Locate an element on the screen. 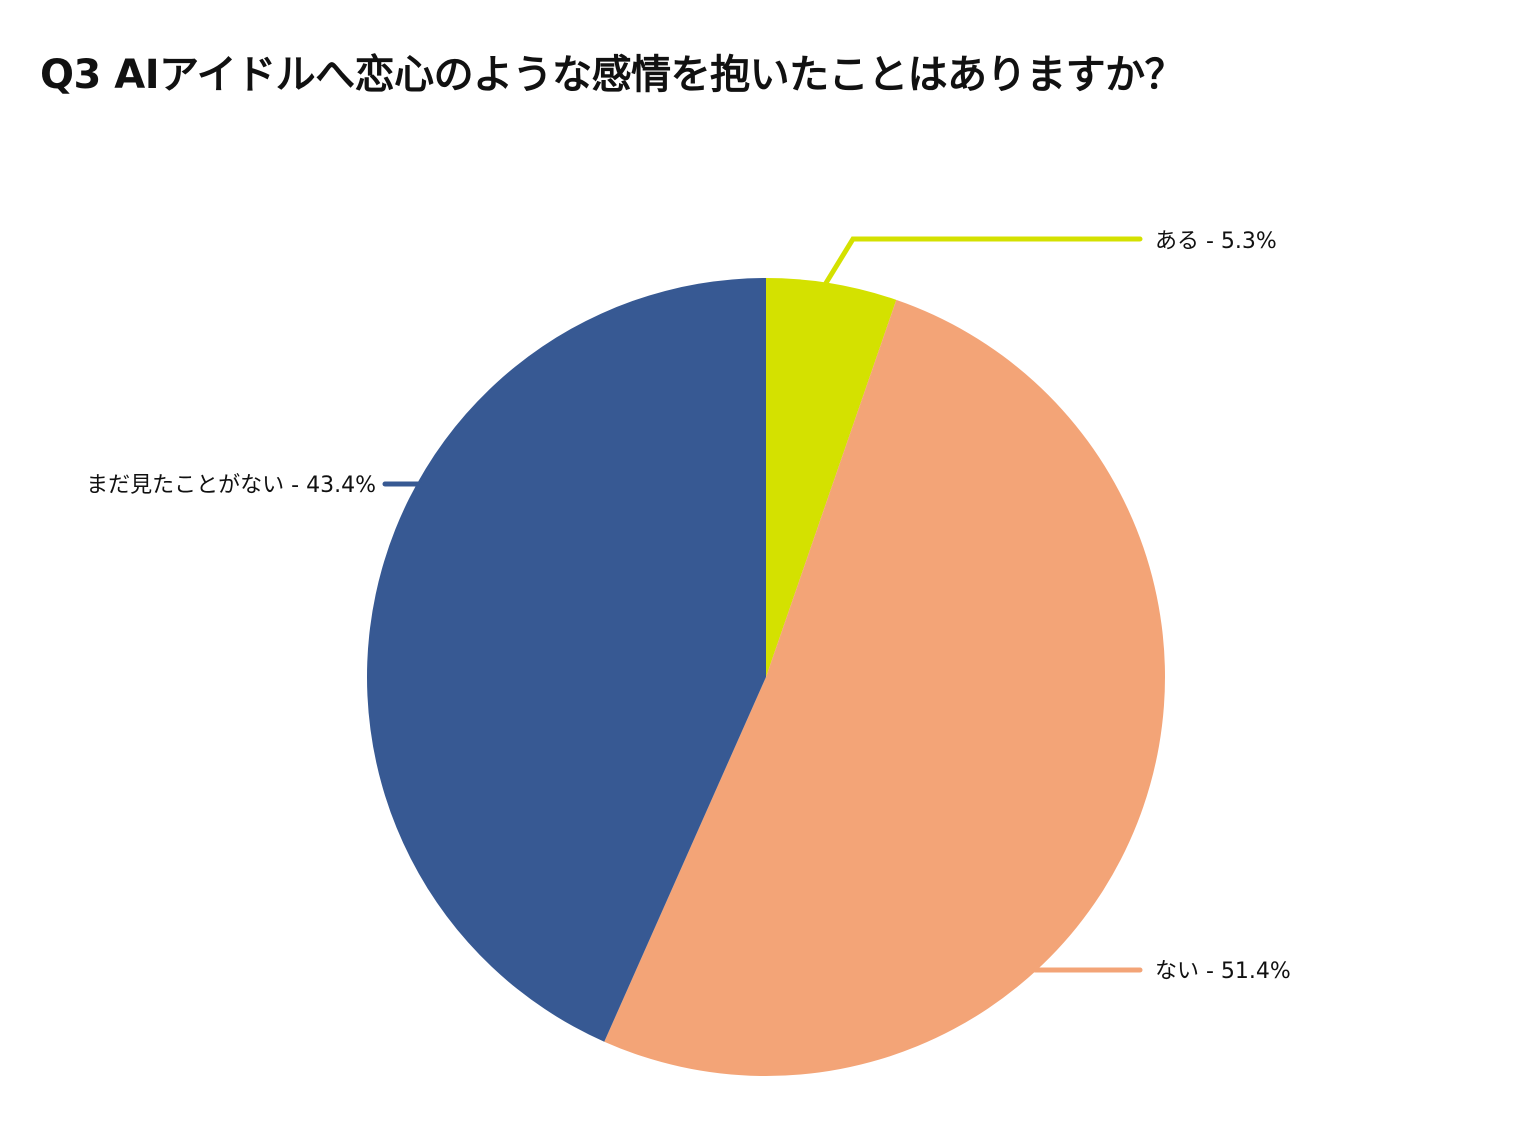 This screenshot has height=1133, width=1536. leader-line-aru is located at coordinates (983, 261).